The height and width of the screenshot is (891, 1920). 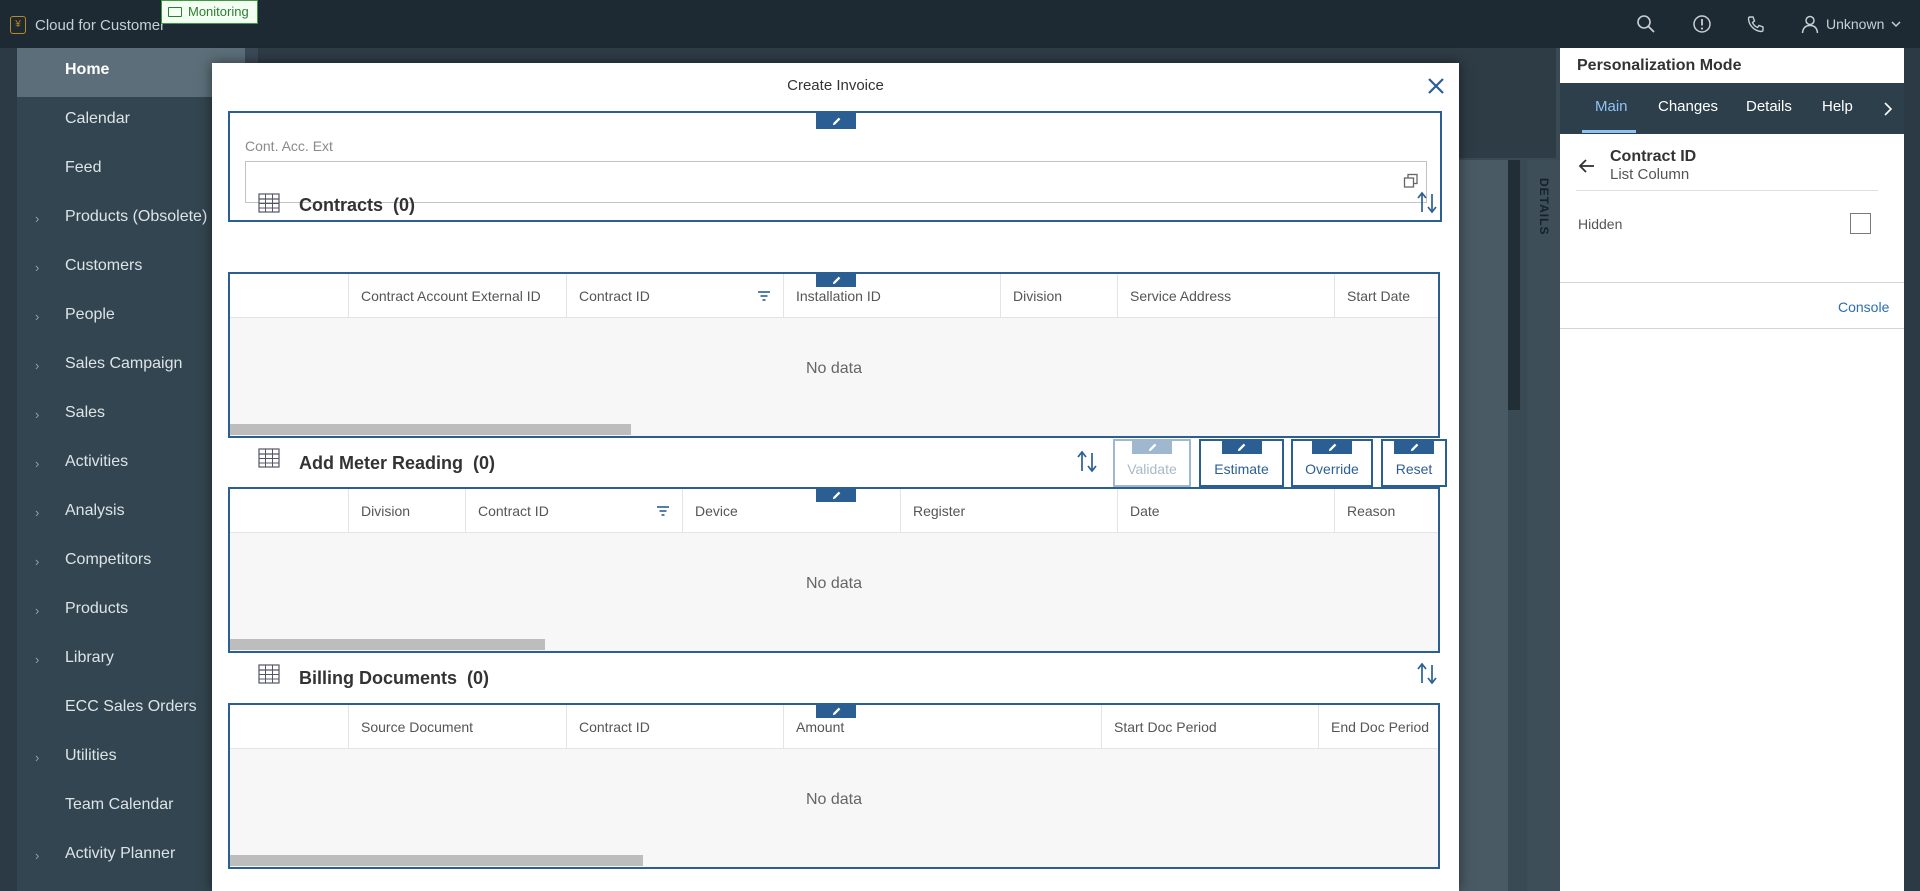 I want to click on cont-acc-ext-input, so click(x=836, y=182).